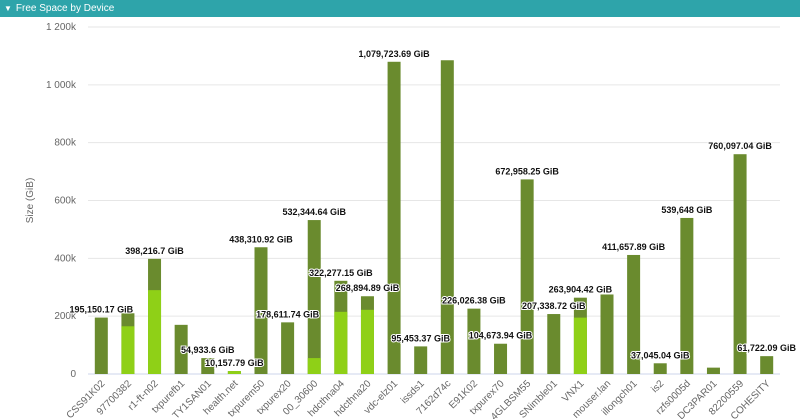  Describe the element at coordinates (658, 386) in the screenshot. I see `x-tick-label: is2` at that location.